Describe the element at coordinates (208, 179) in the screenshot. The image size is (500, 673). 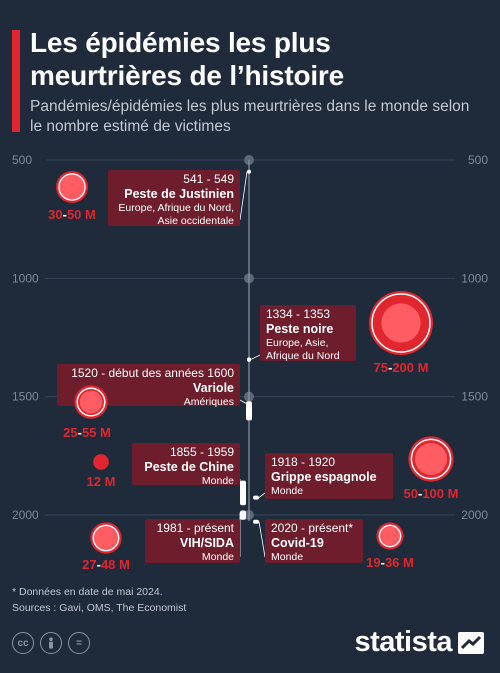
I see `event-years: 541 - 549` at that location.